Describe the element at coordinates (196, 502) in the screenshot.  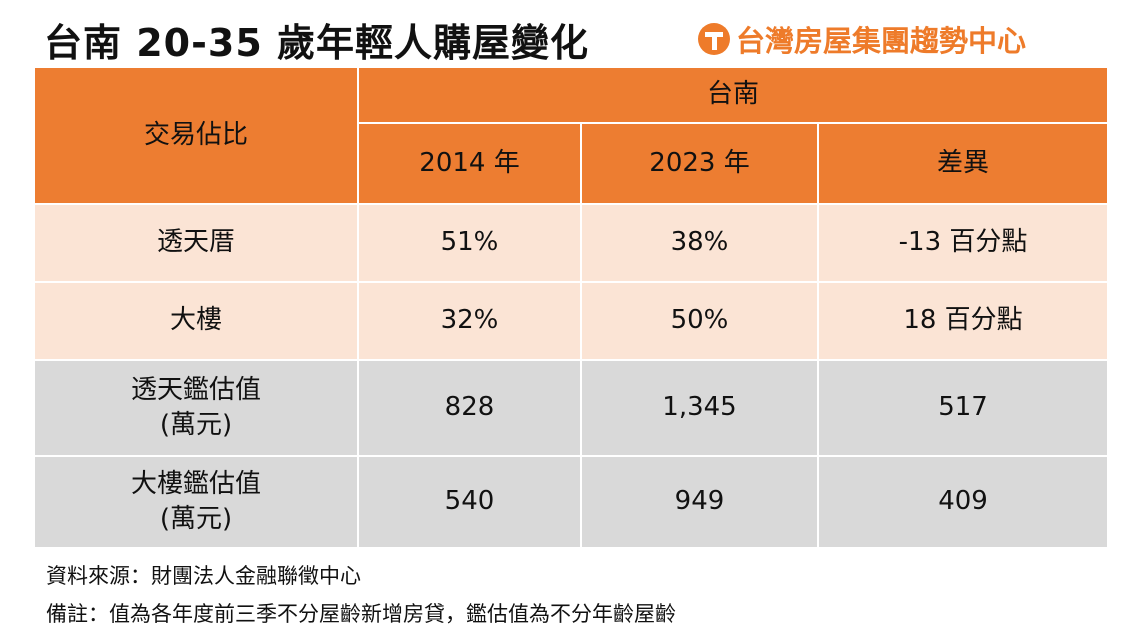
I see `row-label: 大樓鑑估值 (萬元)` at that location.